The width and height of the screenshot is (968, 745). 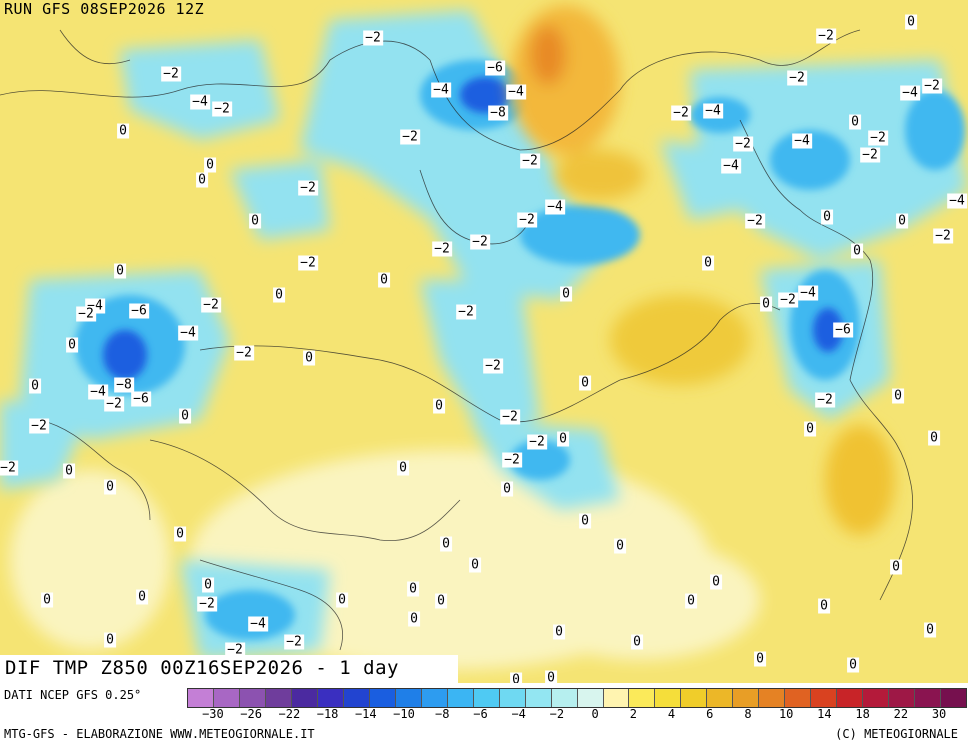 I want to click on legend-tick: −30, so click(x=213, y=714).